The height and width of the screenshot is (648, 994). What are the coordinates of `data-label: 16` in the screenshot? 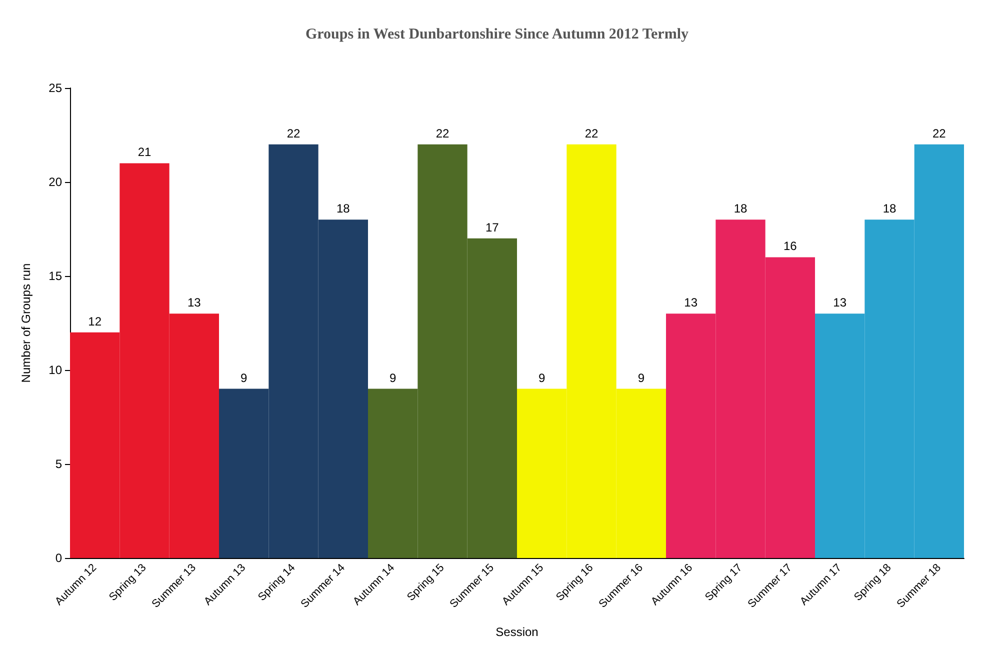 It's located at (790, 246).